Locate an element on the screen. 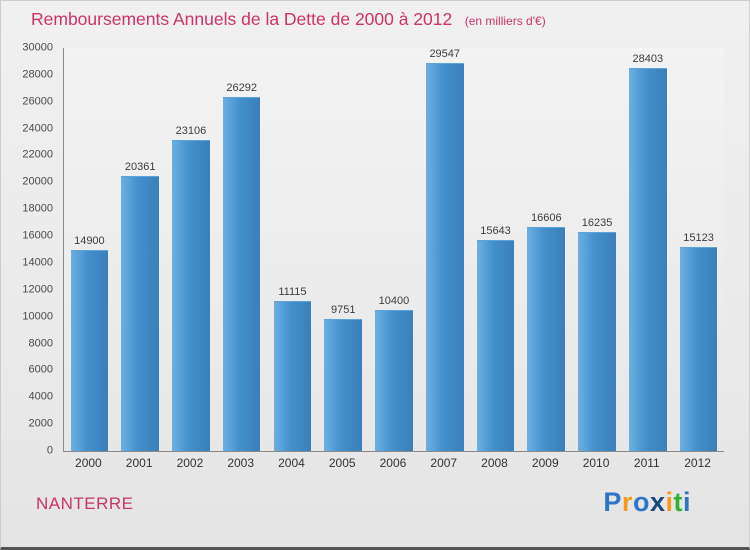 The height and width of the screenshot is (550, 750). y-axis-label: 6000 is located at coordinates (40, 369).